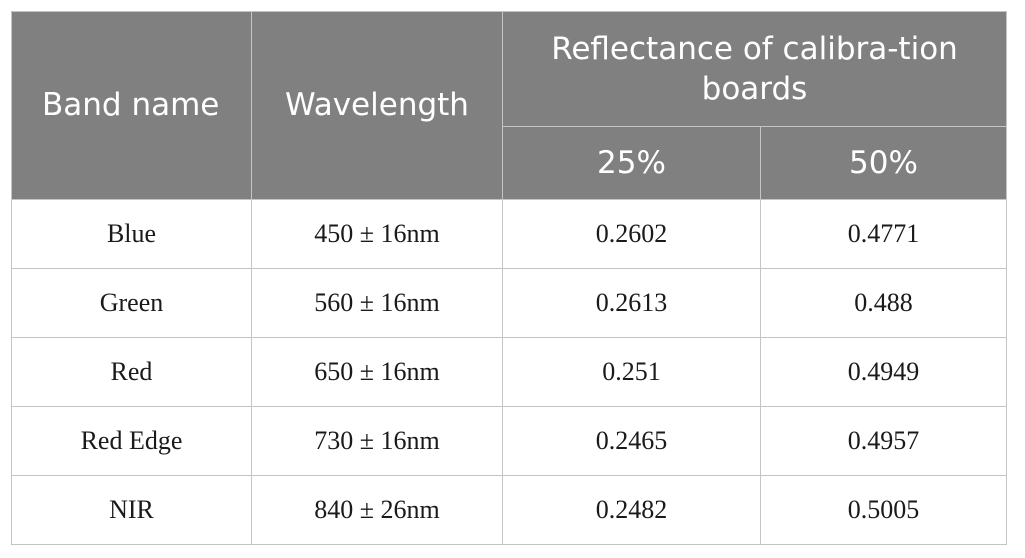 This screenshot has height=558, width=1025. What do you see at coordinates (131, 510) in the screenshot?
I see `cell-band: NIR` at bounding box center [131, 510].